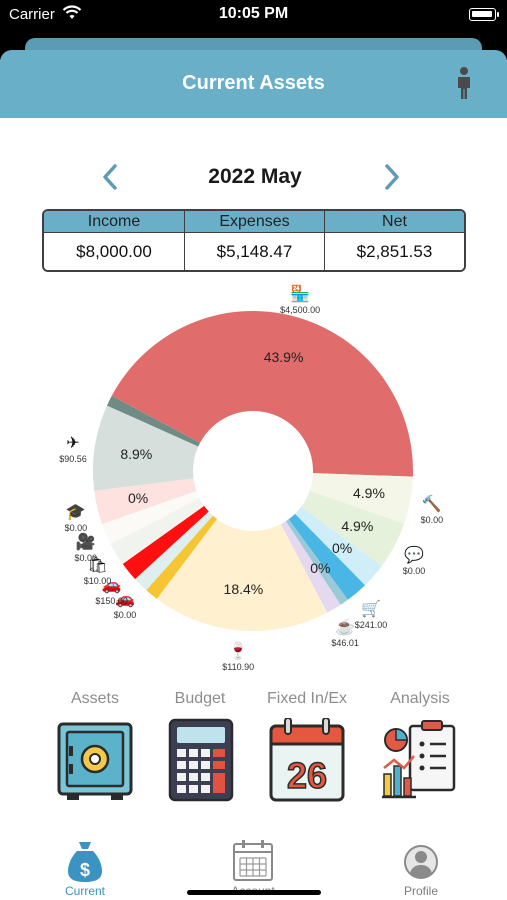 The height and width of the screenshot is (900, 507). I want to click on bottle-icon: 🍷, so click(238, 652).